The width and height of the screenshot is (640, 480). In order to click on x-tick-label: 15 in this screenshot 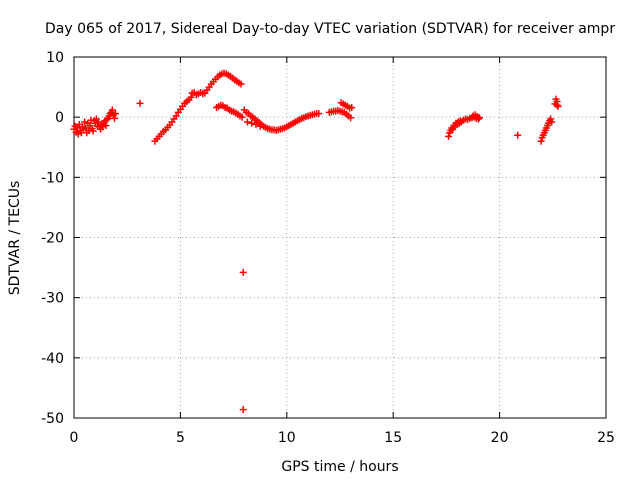, I will do `click(393, 438)`.